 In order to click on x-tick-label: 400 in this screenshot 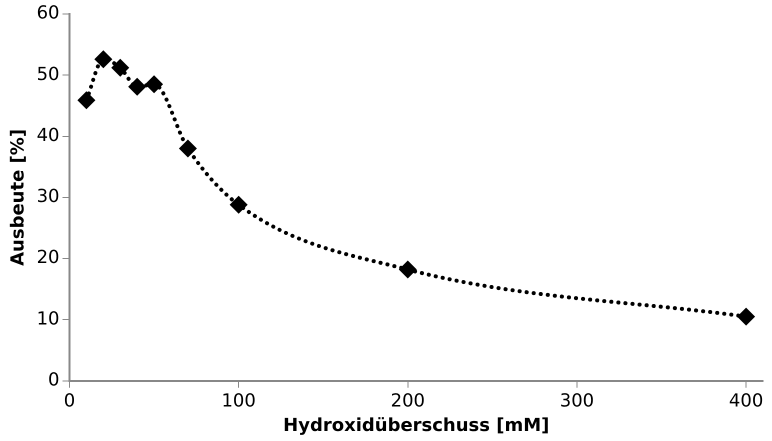, I will do `click(746, 401)`.